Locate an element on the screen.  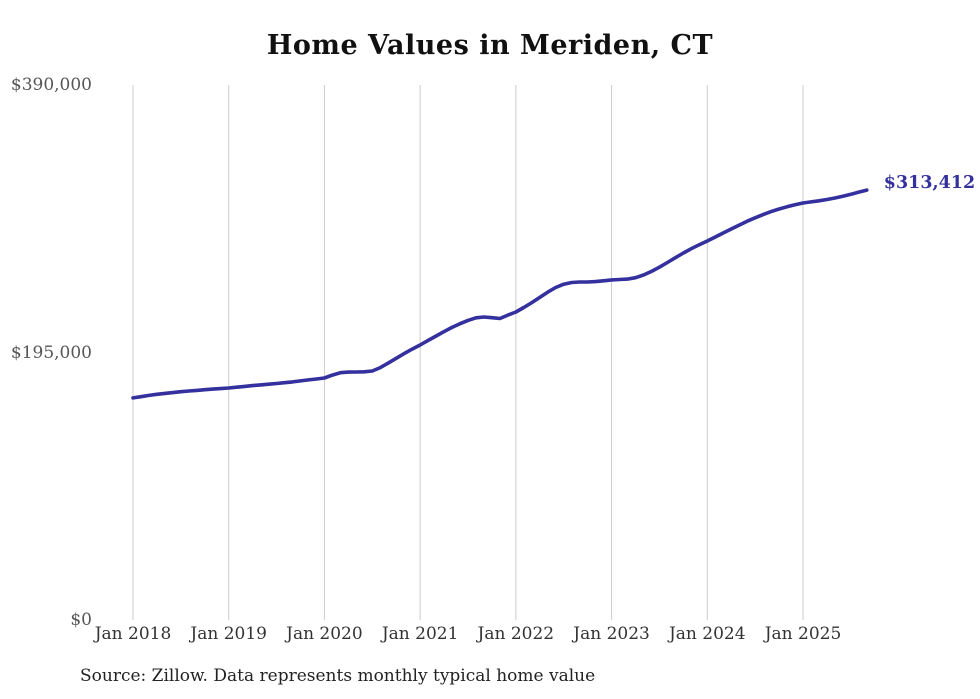
series-end-value-label: $313,412 is located at coordinates (929, 183).